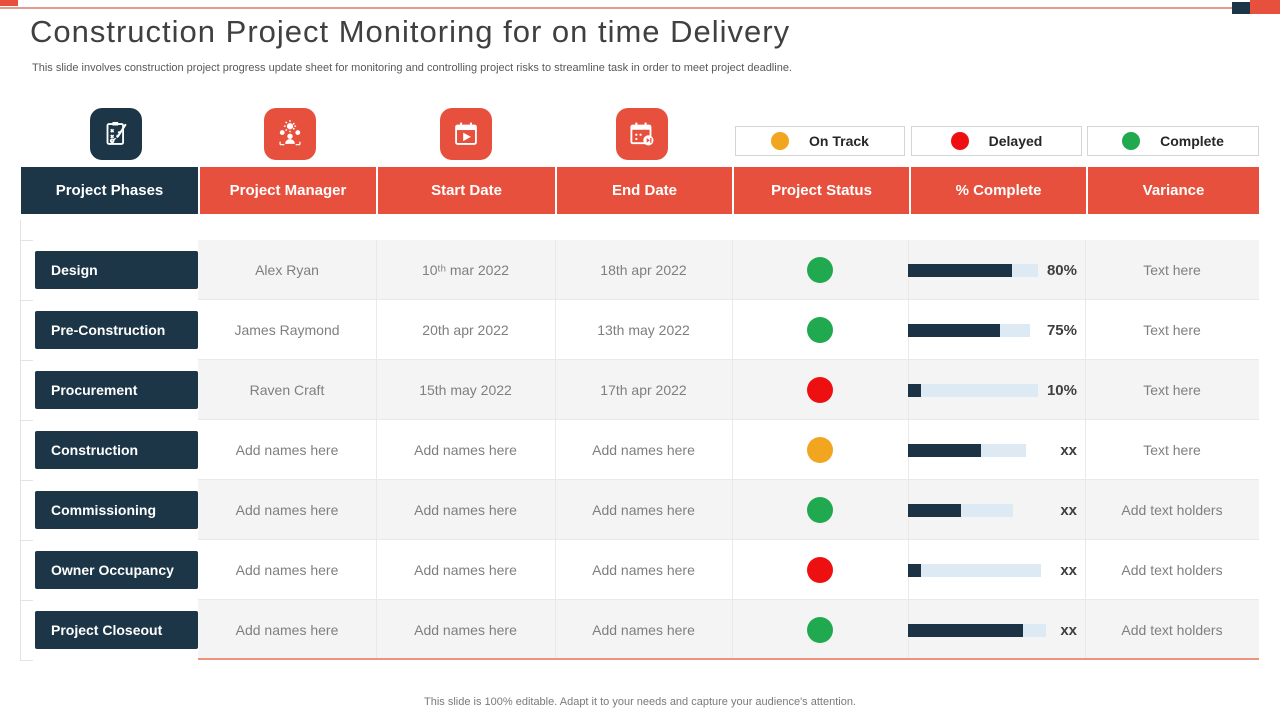 The image size is (1280, 720). What do you see at coordinates (116, 450) in the screenshot?
I see `phase-chip: Construction` at bounding box center [116, 450].